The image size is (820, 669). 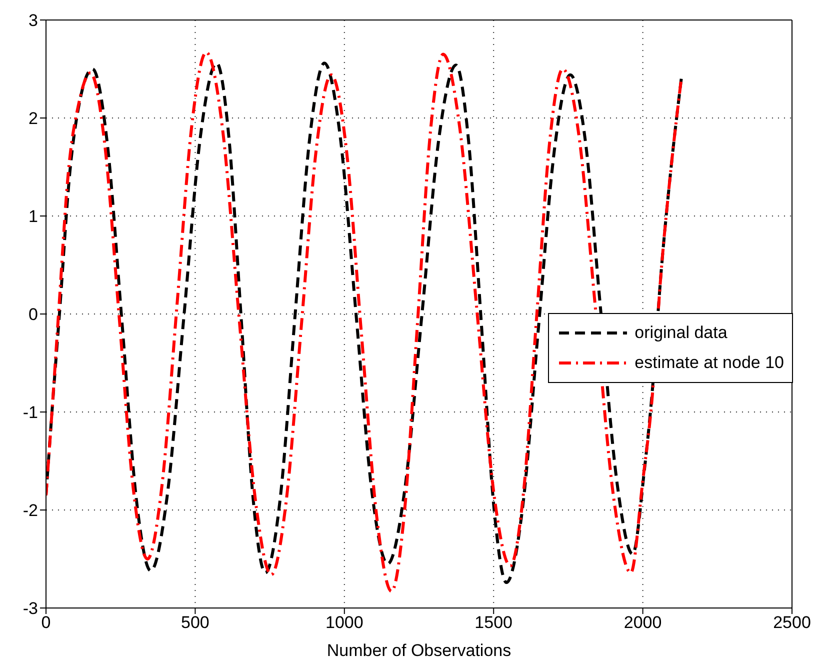 I want to click on y-tick-label: -1, so click(x=30, y=412).